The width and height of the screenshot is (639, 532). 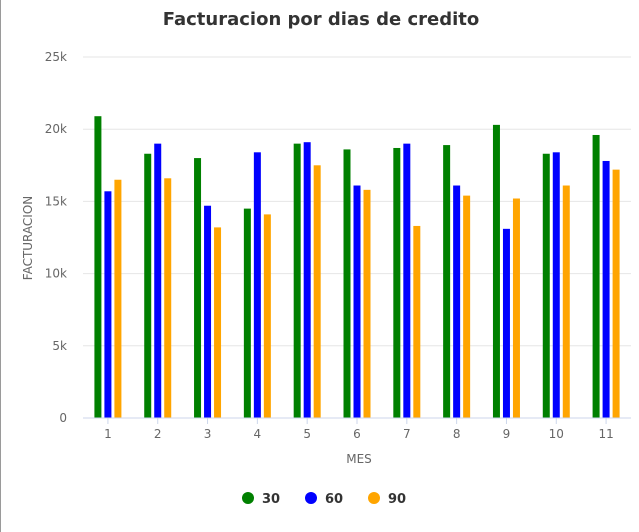 What do you see at coordinates (605, 434) in the screenshot?
I see `x-tick-label: 11` at bounding box center [605, 434].